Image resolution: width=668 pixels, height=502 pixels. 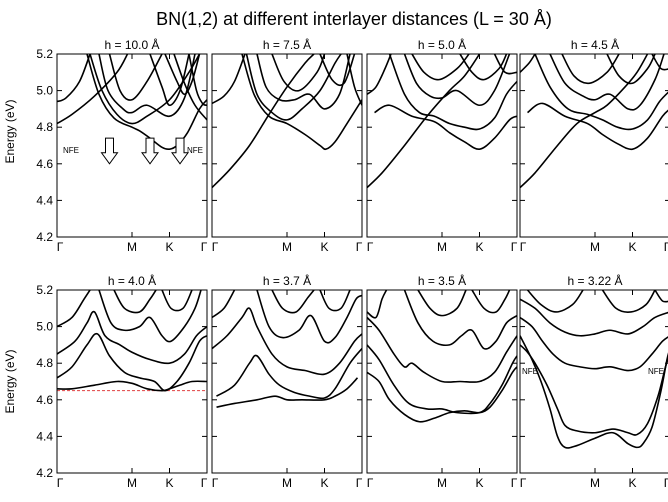 What do you see at coordinates (442, 280) in the screenshot?
I see `panel-label: h = 3.5 Å` at bounding box center [442, 280].